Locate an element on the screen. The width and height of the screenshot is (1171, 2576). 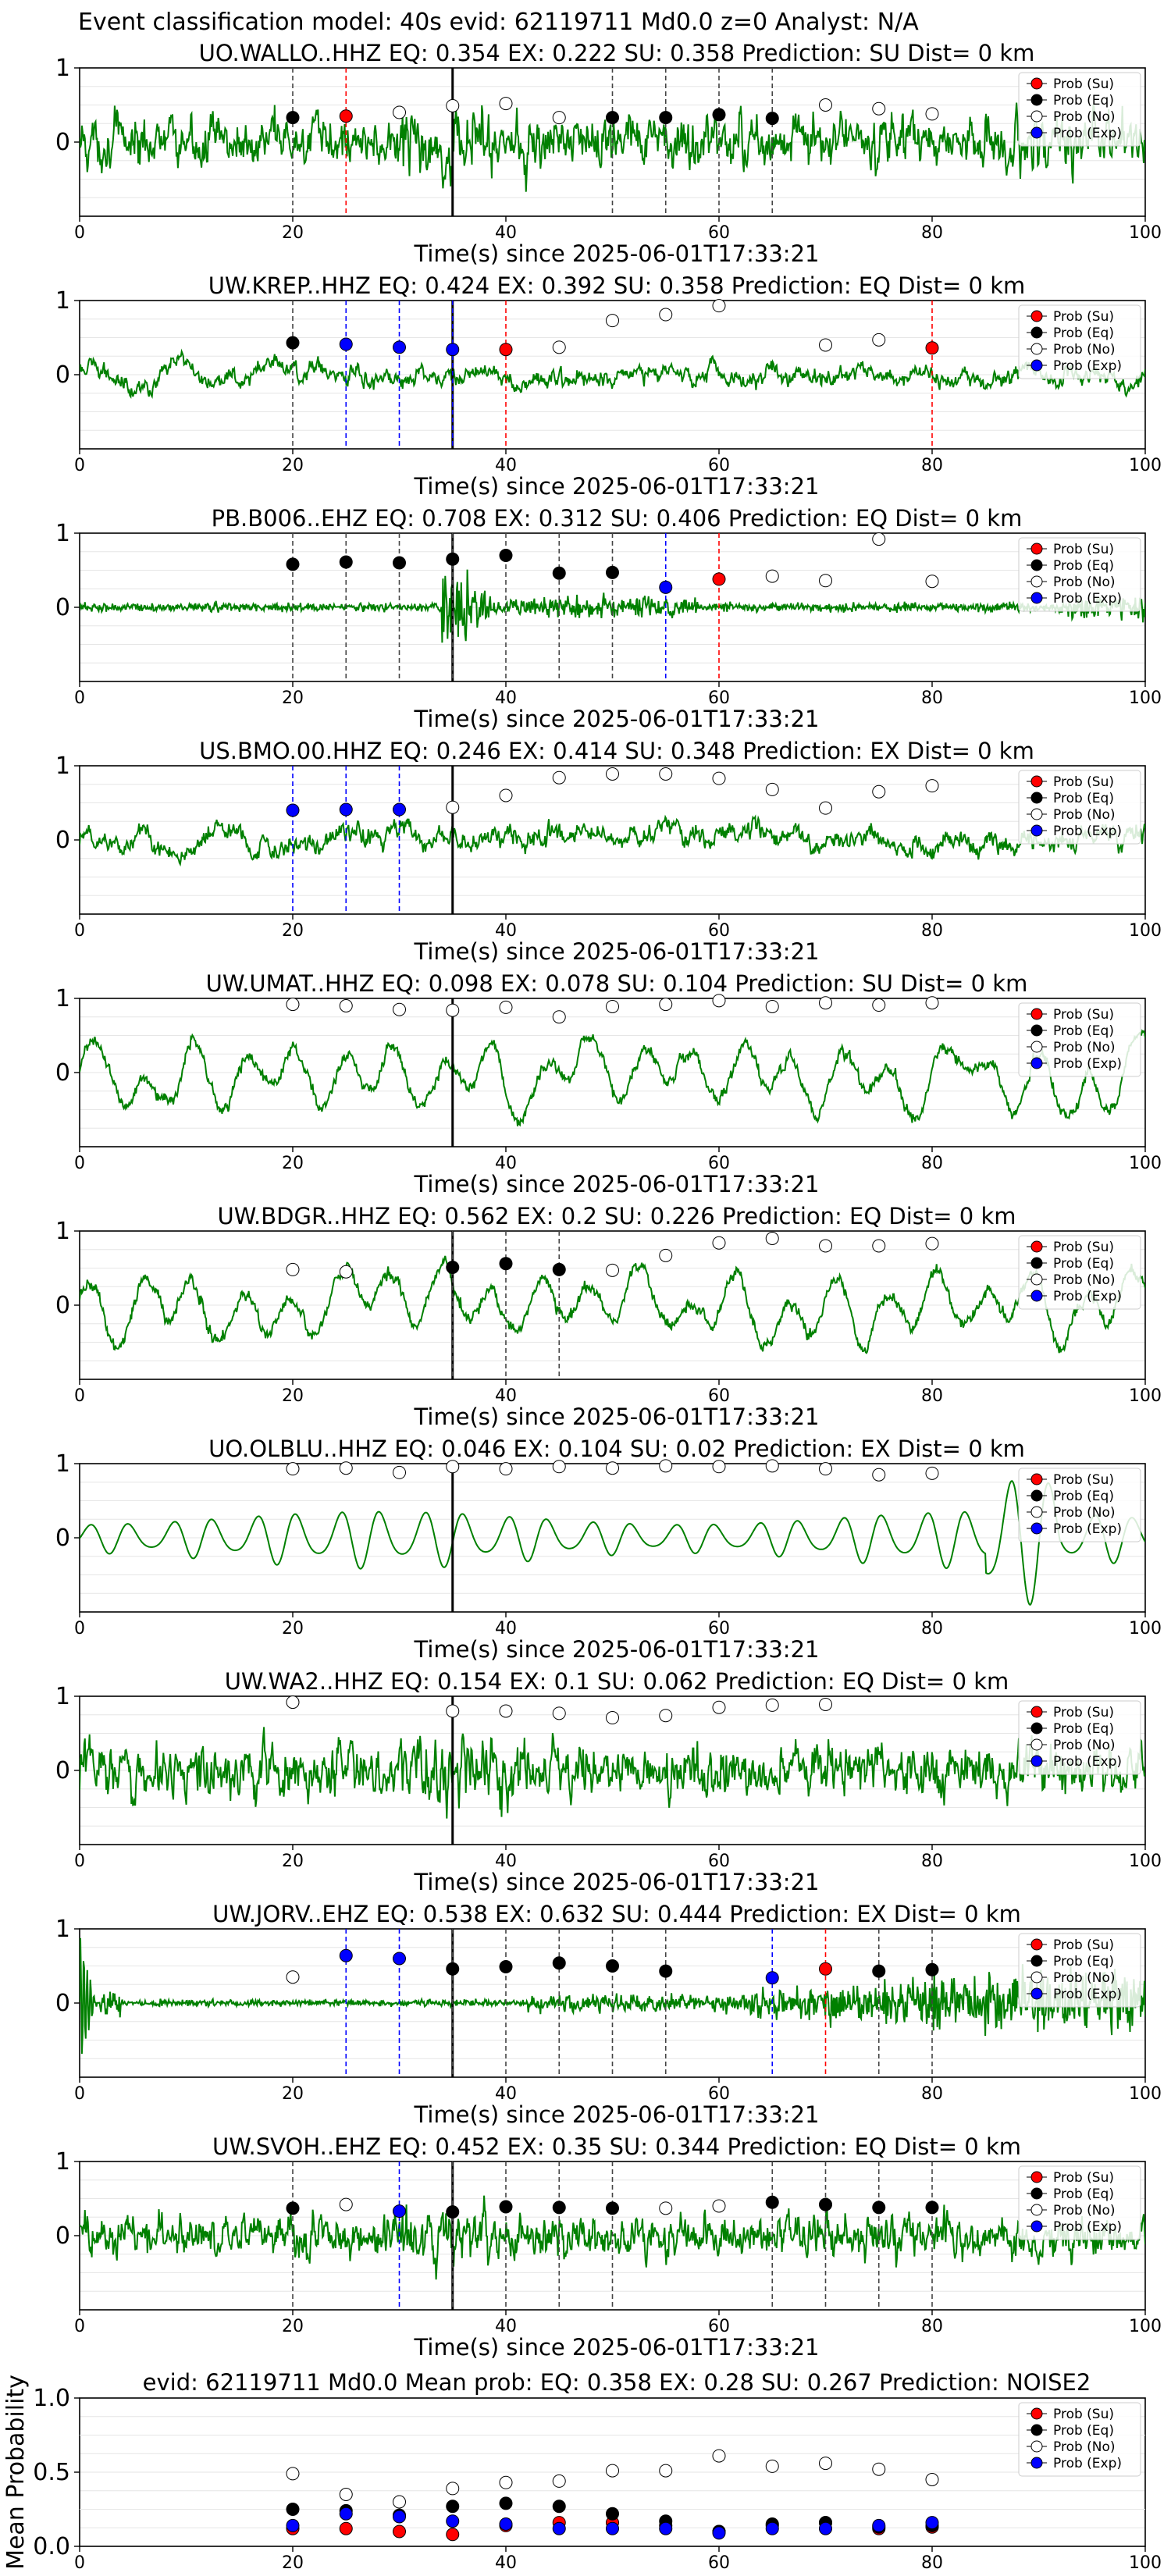
legend-marker-no is located at coordinates (1036, 581).